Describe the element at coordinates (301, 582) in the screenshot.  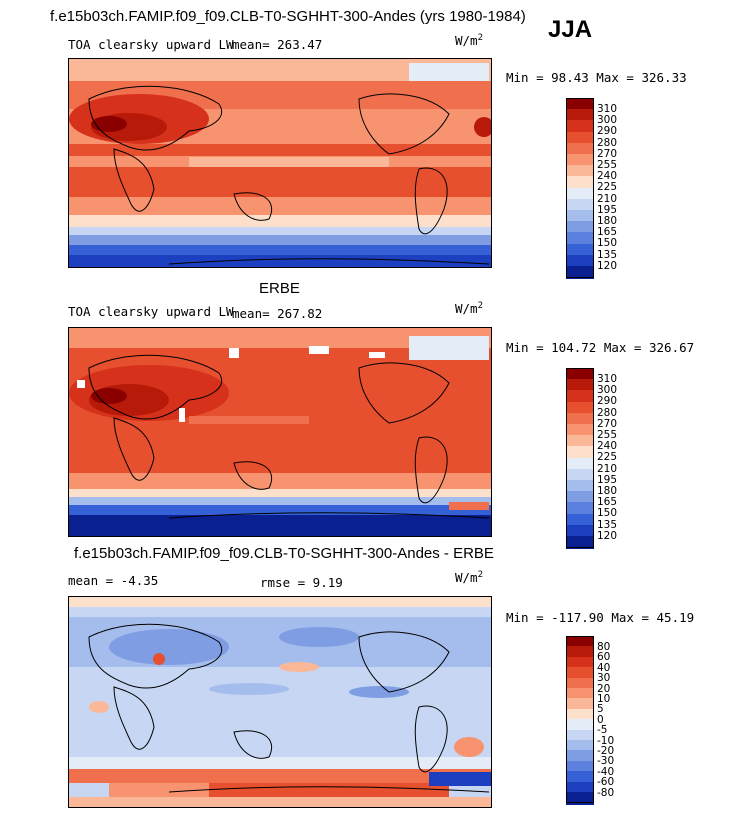
I see `panel3-rmse-label: rmse = 9.19` at that location.